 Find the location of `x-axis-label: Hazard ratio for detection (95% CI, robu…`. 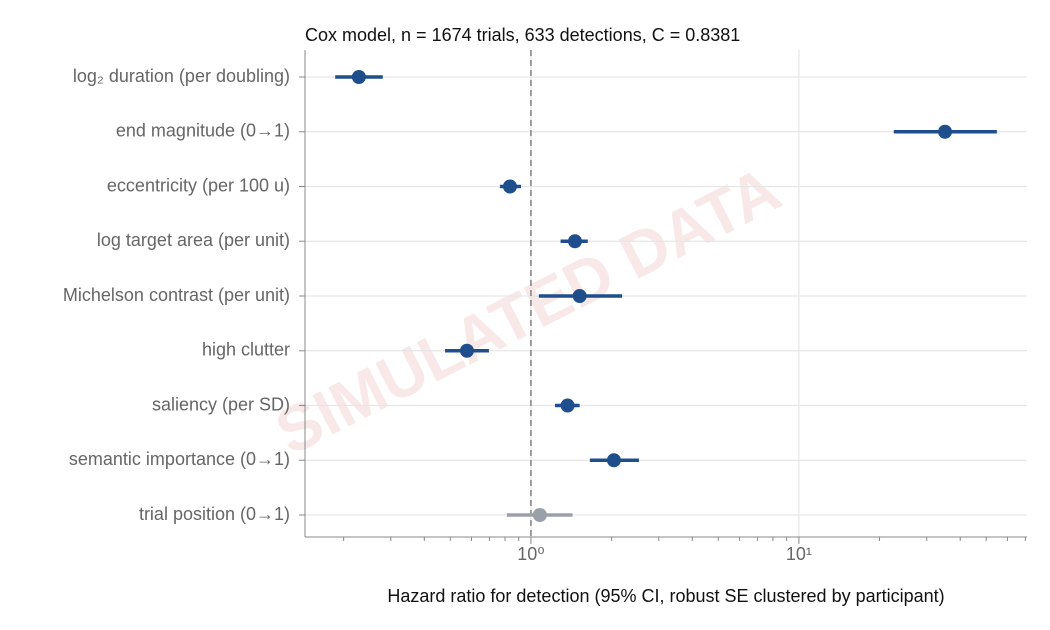

x-axis-label: Hazard ratio for detection (95% CI, robu… is located at coordinates (665, 596).